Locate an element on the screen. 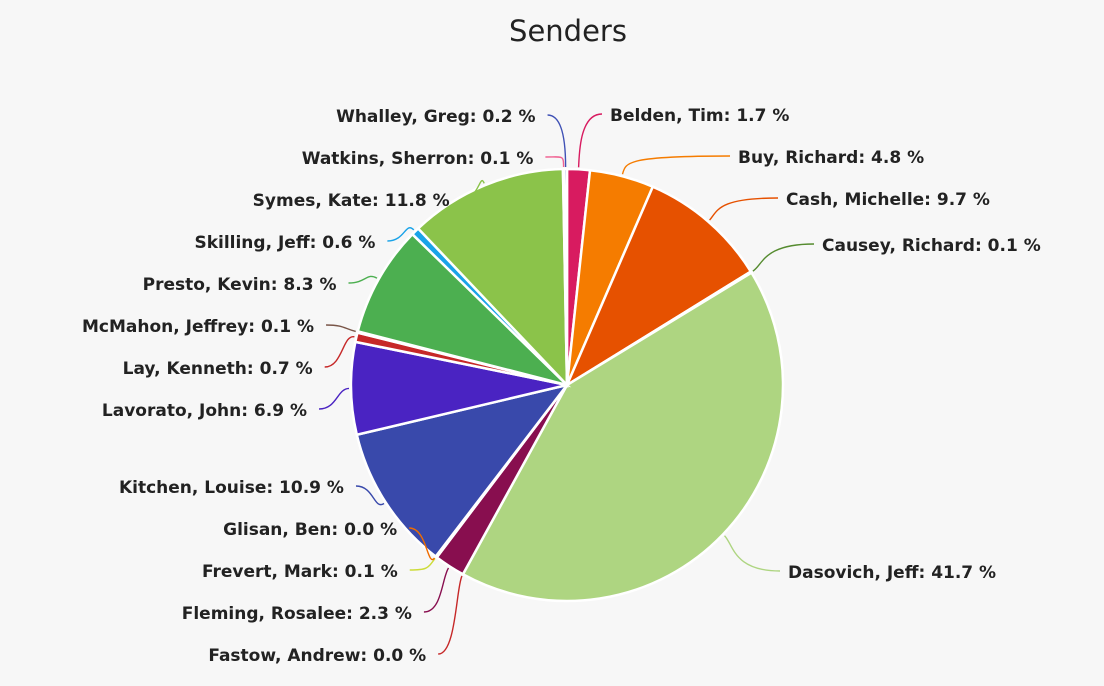 The width and height of the screenshot is (1104, 686). pie-slice-cash-michelle is located at coordinates (658, 287).